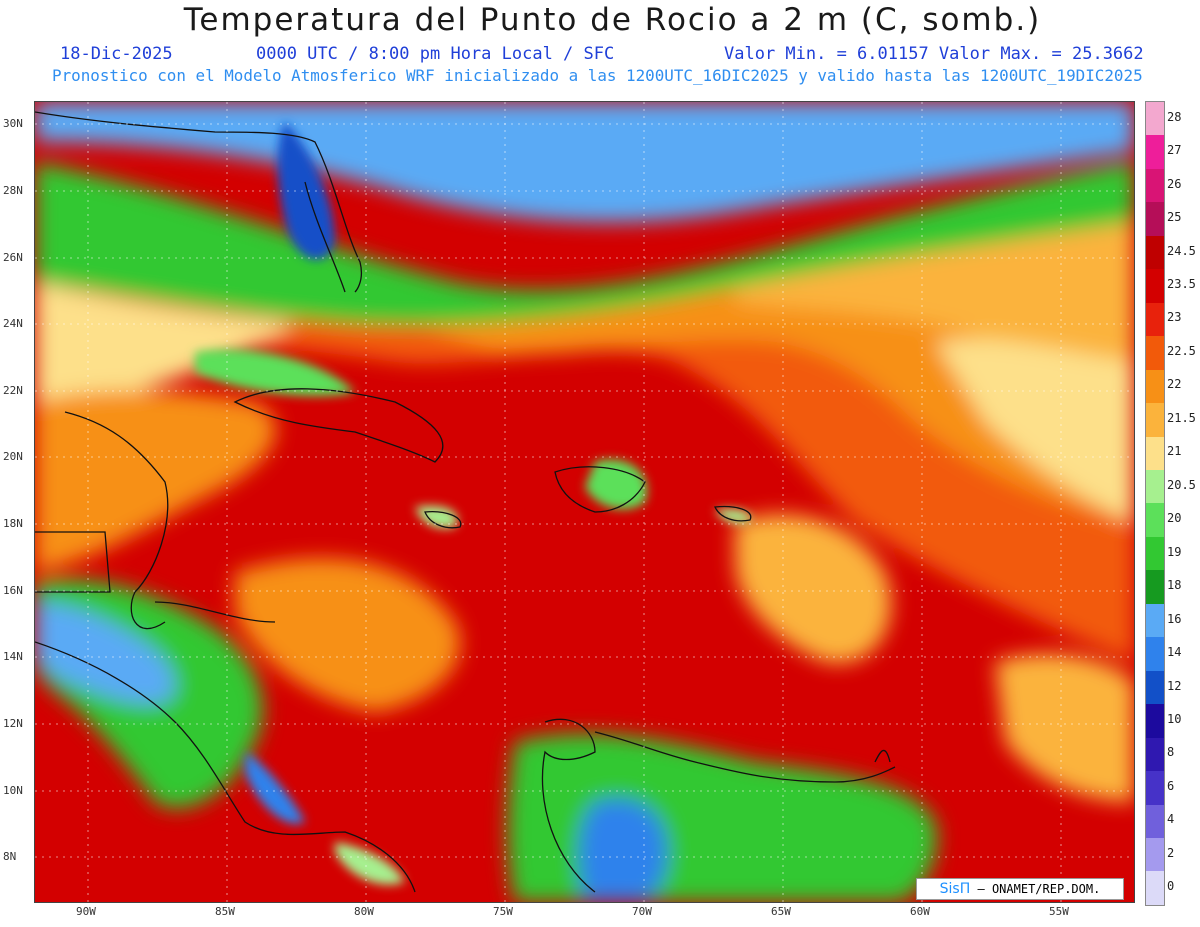  I want to click on lat-tick-24n: 24N, so click(13, 323).